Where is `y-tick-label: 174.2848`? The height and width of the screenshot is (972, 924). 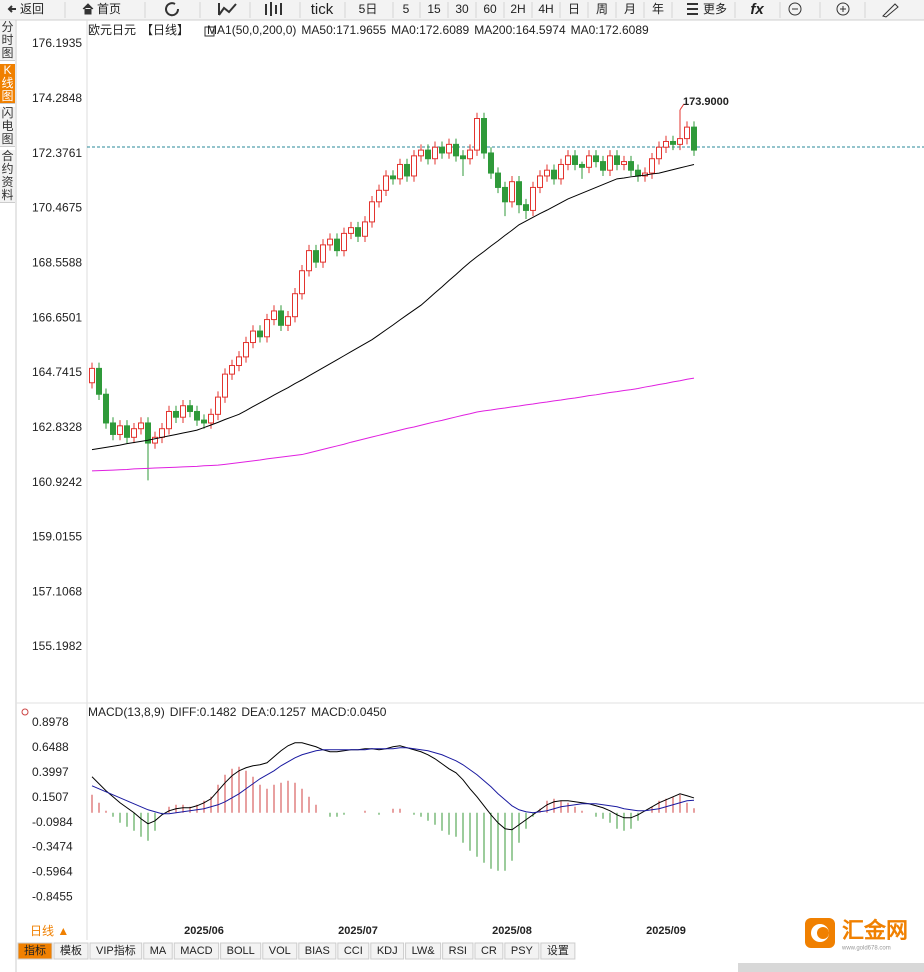 y-tick-label: 174.2848 is located at coordinates (57, 98).